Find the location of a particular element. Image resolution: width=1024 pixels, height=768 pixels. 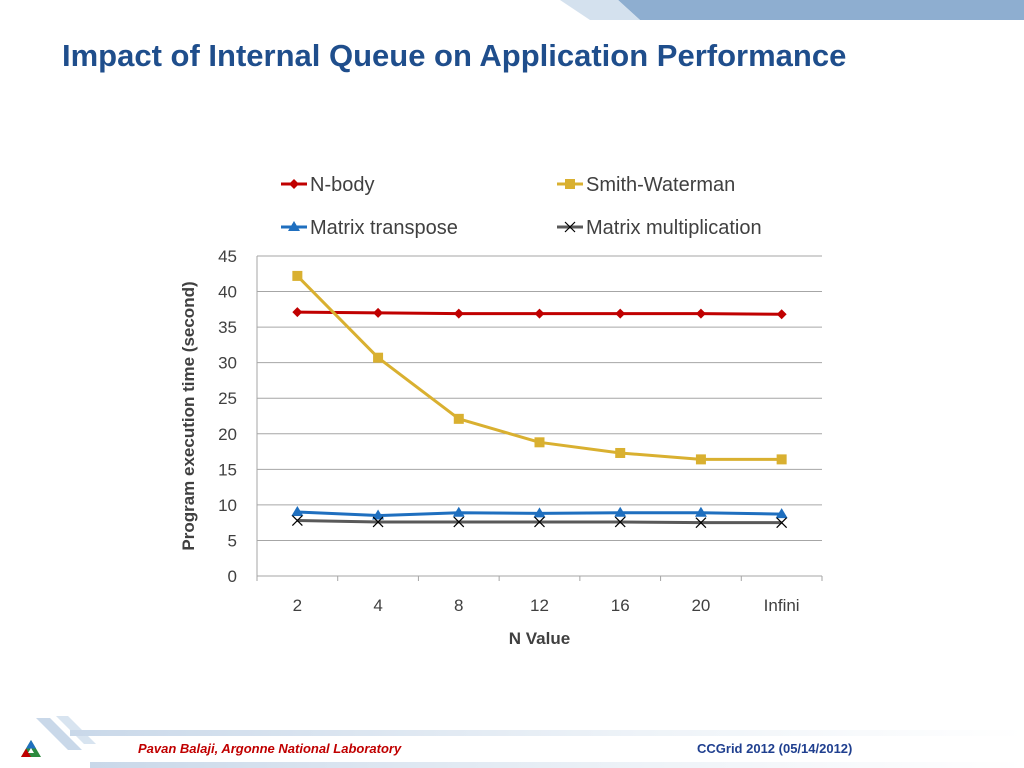

x-tick-label: 16 is located at coordinates (620, 605).